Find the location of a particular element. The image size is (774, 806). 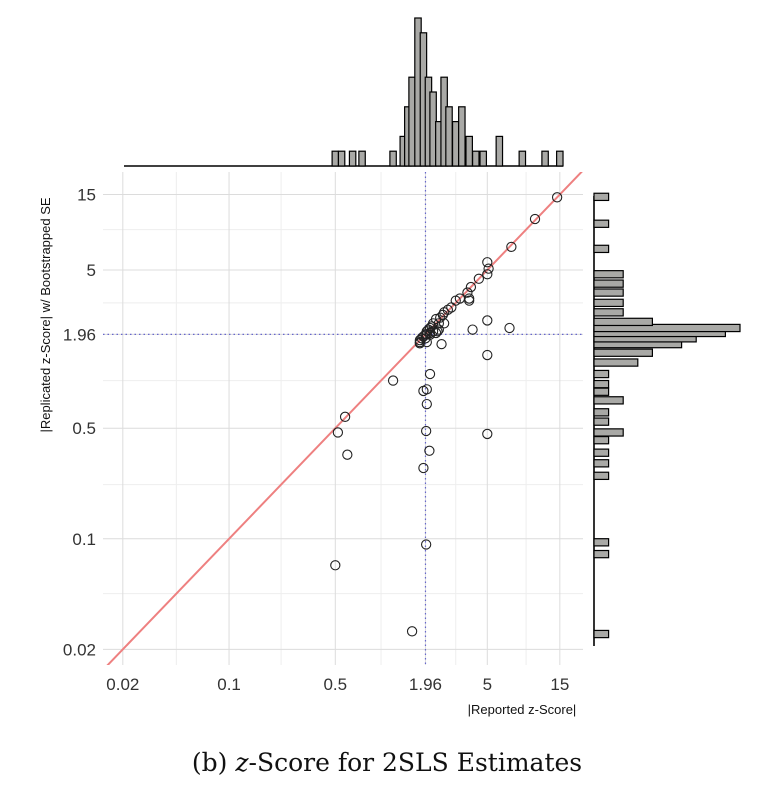

figure-caption: (b) z-Score for 2SLS Estimates is located at coordinates (387, 762).